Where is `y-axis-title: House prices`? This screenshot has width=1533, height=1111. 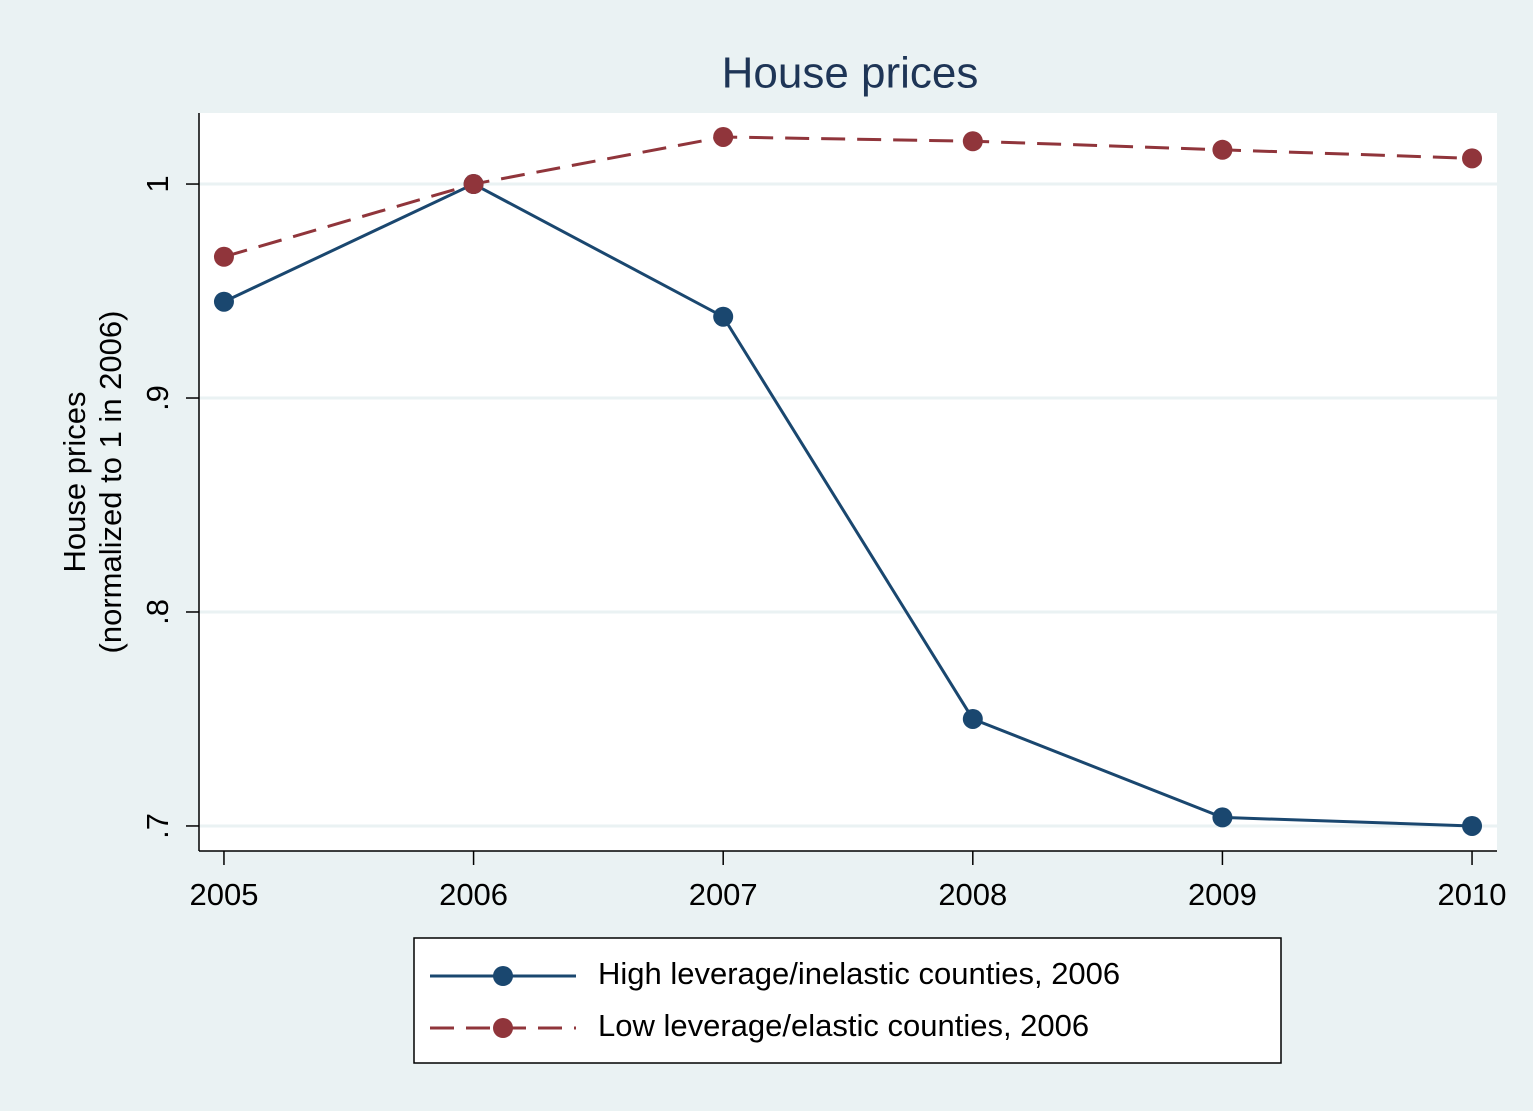 y-axis-title: House prices is located at coordinates (74, 482).